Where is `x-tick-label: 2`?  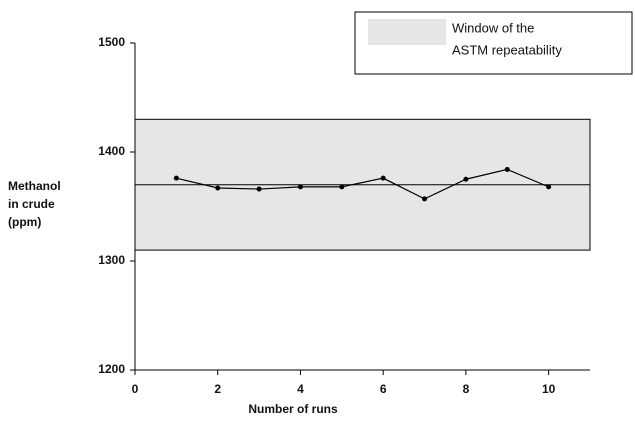
x-tick-label: 2 is located at coordinates (217, 389).